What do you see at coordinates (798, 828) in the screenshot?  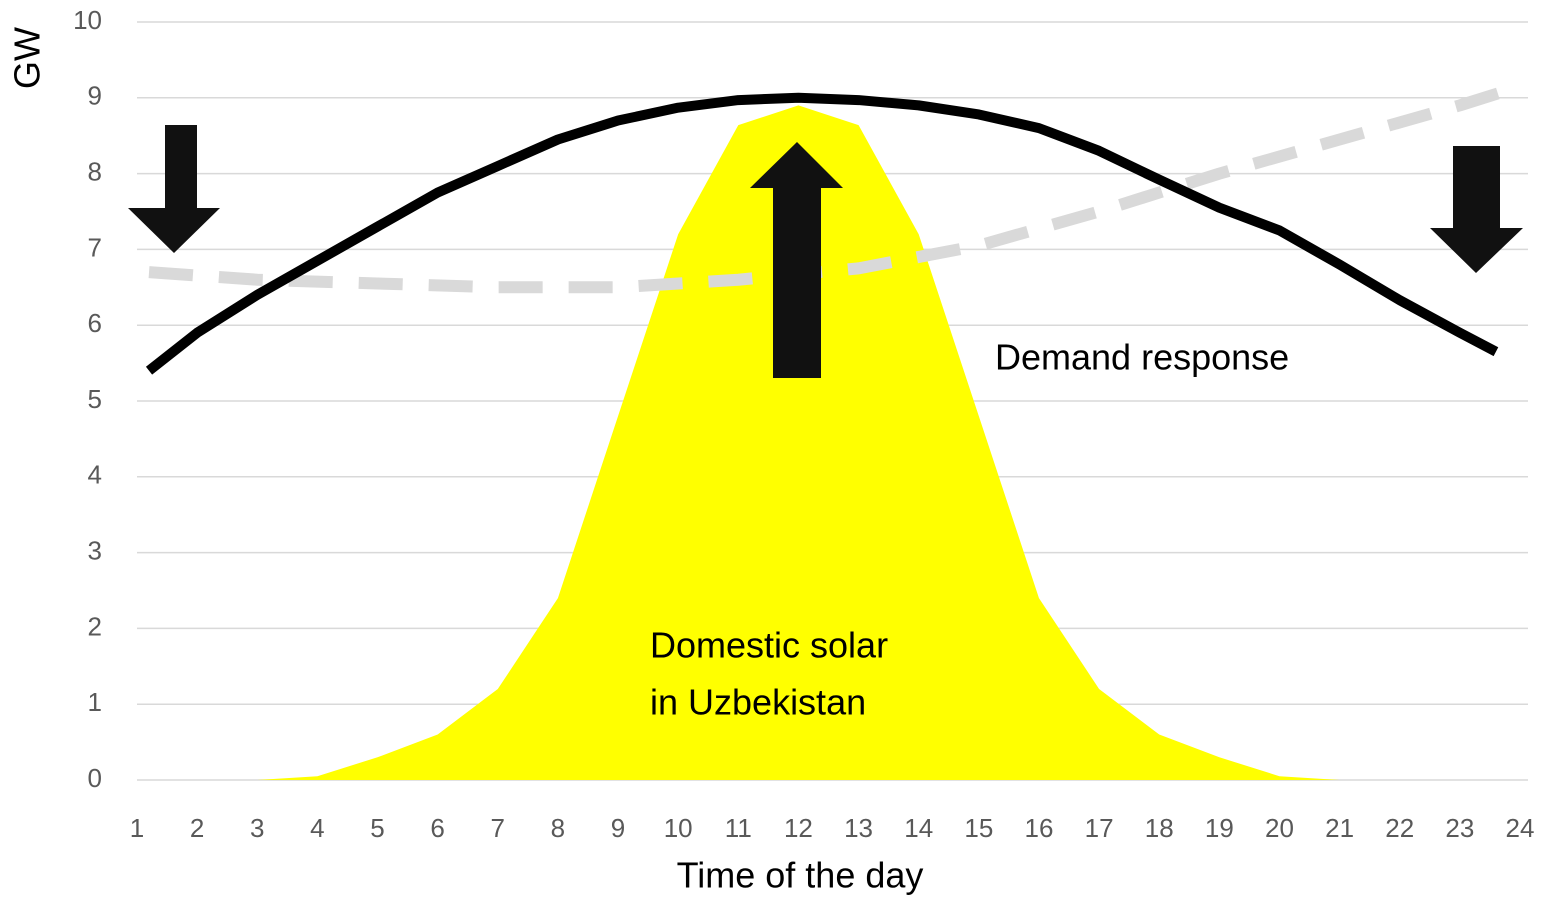 I see `x-tick-label: 12` at bounding box center [798, 828].